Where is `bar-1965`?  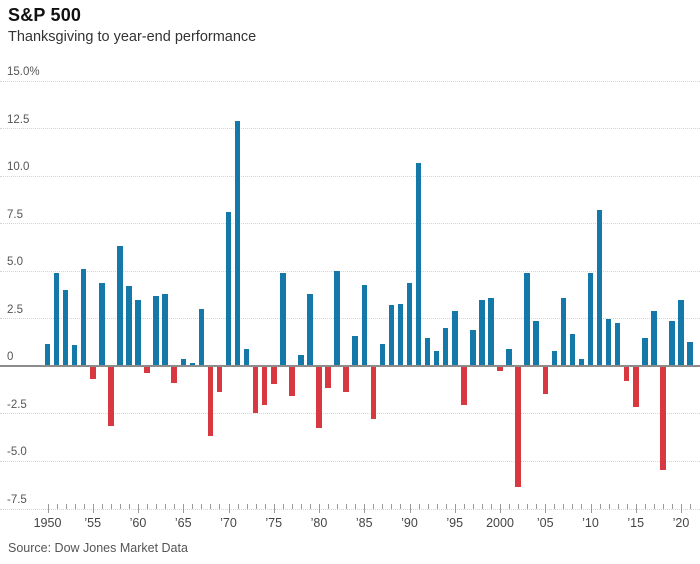
bar-1965 is located at coordinates (183, 362).